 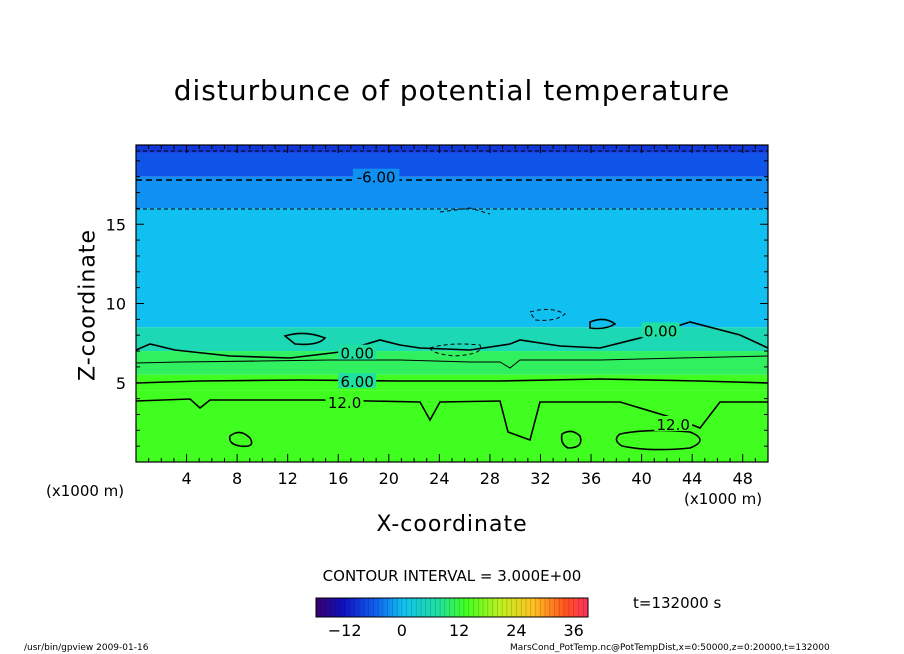 I want to click on x-tick-label: 20, so click(x=389, y=478).